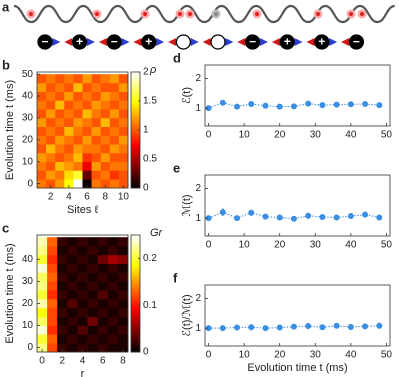  I want to click on x-tick-label: 40, so click(351, 355).